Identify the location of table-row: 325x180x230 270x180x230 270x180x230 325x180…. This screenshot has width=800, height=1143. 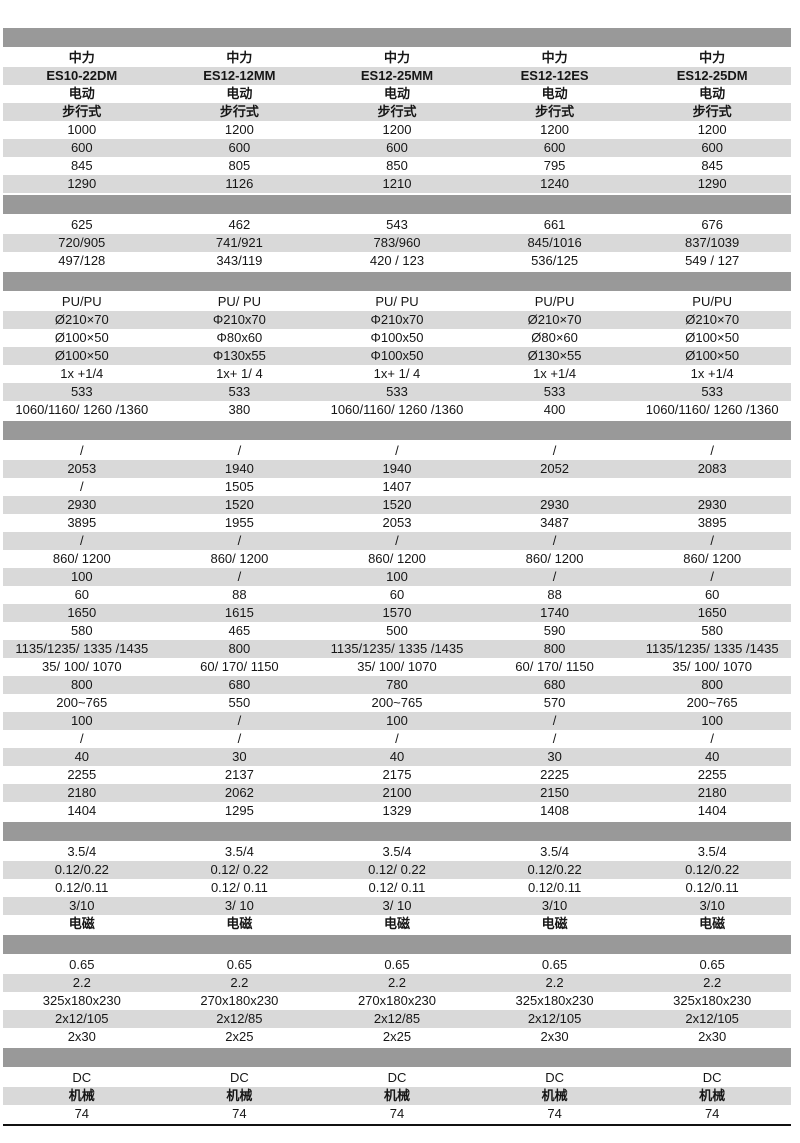
(397, 1001).